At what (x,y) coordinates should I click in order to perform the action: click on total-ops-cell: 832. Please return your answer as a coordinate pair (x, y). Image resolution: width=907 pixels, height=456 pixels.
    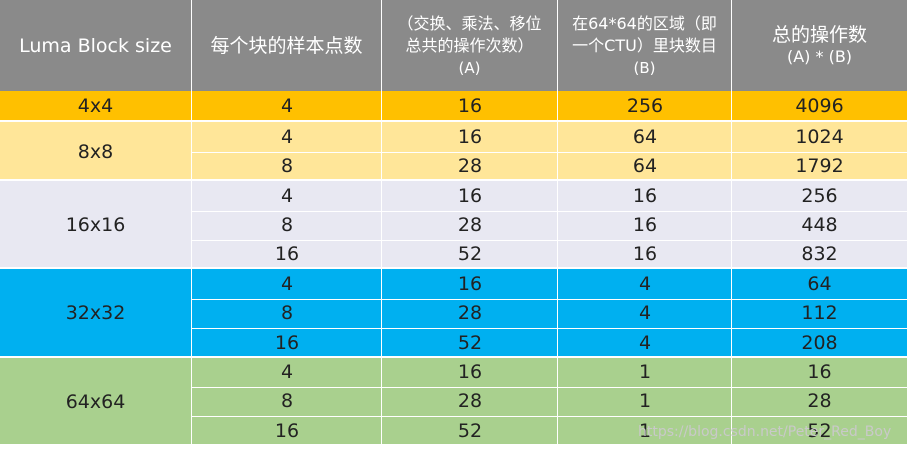
    Looking at the image, I should click on (819, 254).